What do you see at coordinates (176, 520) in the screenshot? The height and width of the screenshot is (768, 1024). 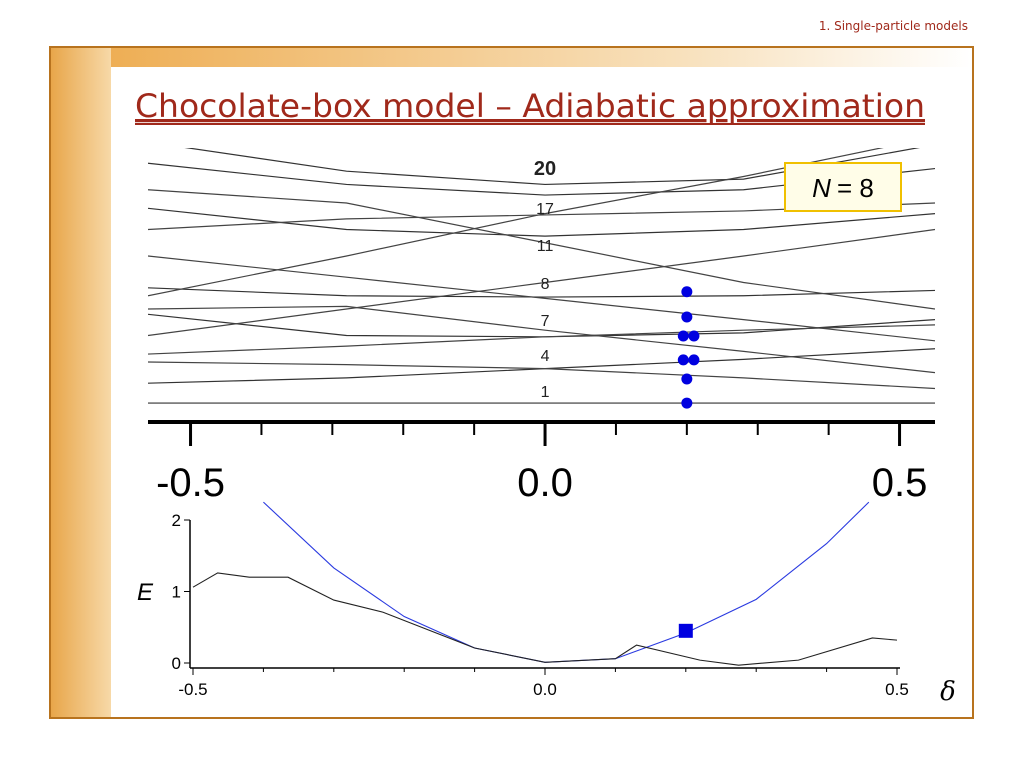 I see `y-tick-label: 2` at bounding box center [176, 520].